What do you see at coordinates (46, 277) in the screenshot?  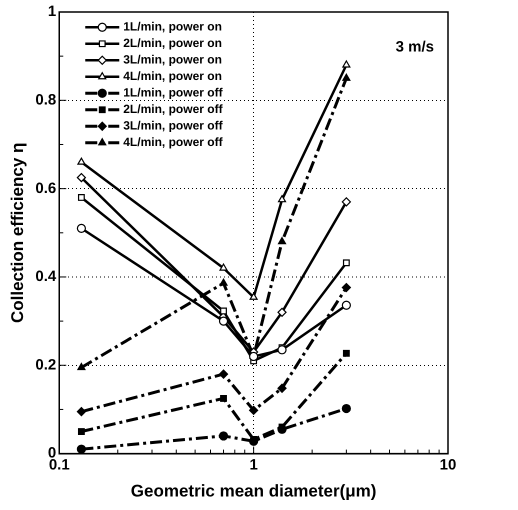 I see `y-tick-label: 0.4` at bounding box center [46, 277].